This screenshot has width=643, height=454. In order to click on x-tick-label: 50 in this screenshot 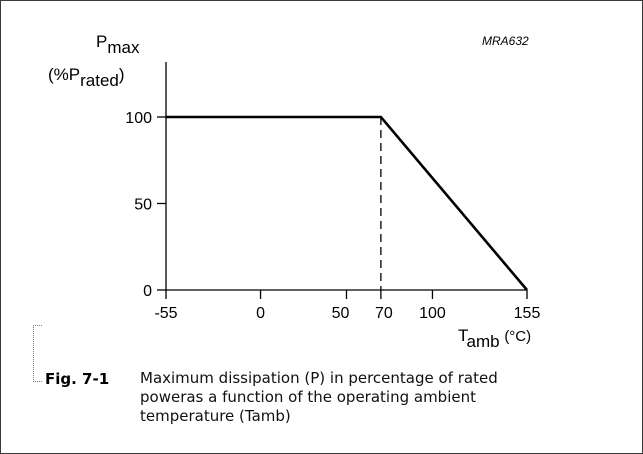, I will do `click(341, 313)`.